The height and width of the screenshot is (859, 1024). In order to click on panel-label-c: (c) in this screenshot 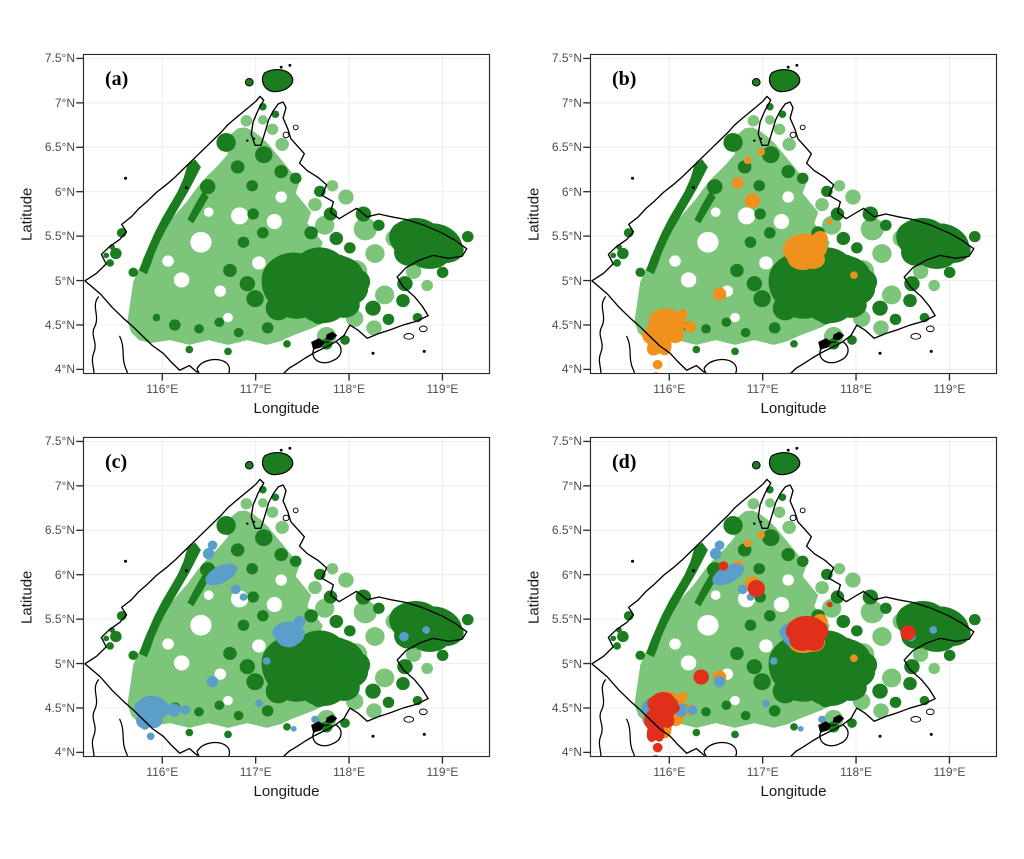, I will do `click(116, 462)`.